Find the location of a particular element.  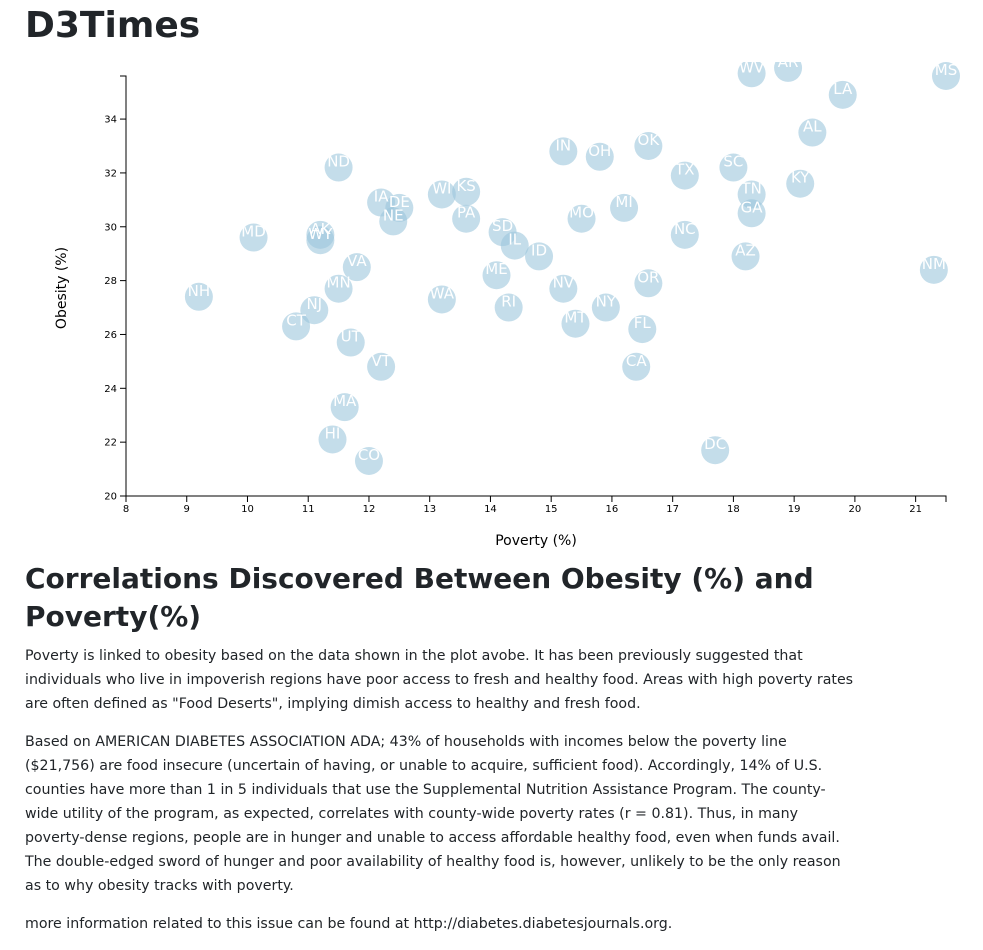

data-point-label: WV is located at coordinates (752, 69).